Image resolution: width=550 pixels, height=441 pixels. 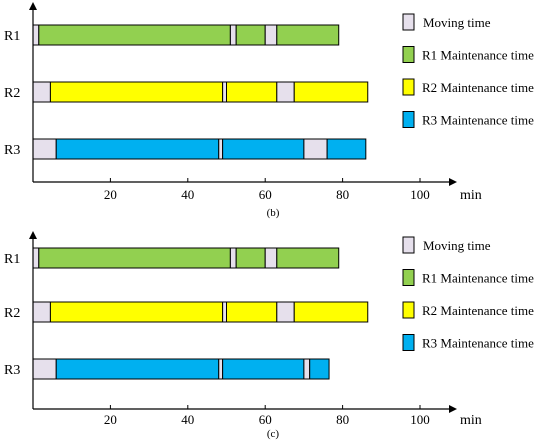 I want to click on panel-caption: (c), so click(x=273, y=434).